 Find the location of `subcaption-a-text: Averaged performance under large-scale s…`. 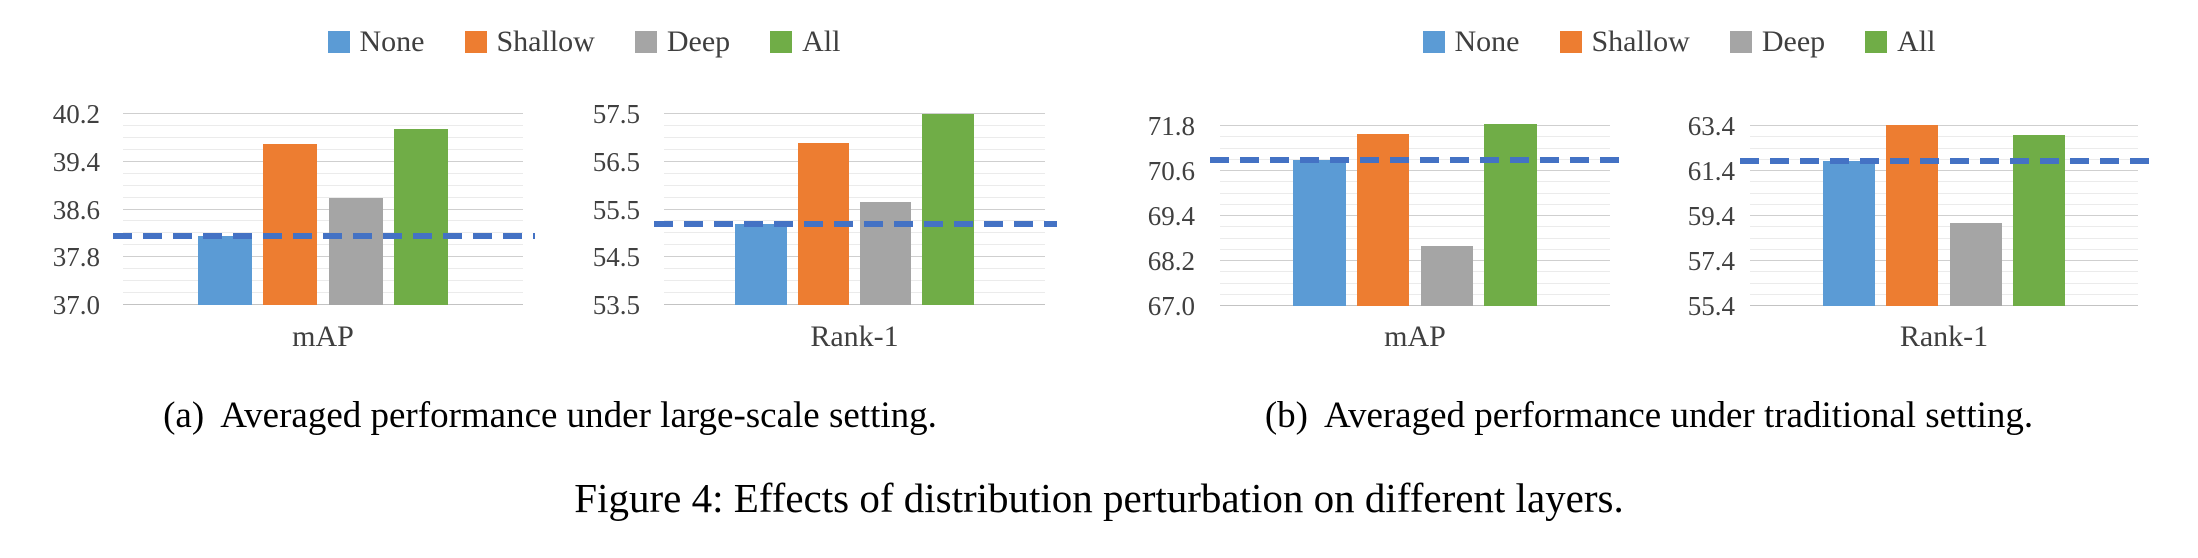

subcaption-a-text: Averaged performance under large-scale s… is located at coordinates (578, 415).